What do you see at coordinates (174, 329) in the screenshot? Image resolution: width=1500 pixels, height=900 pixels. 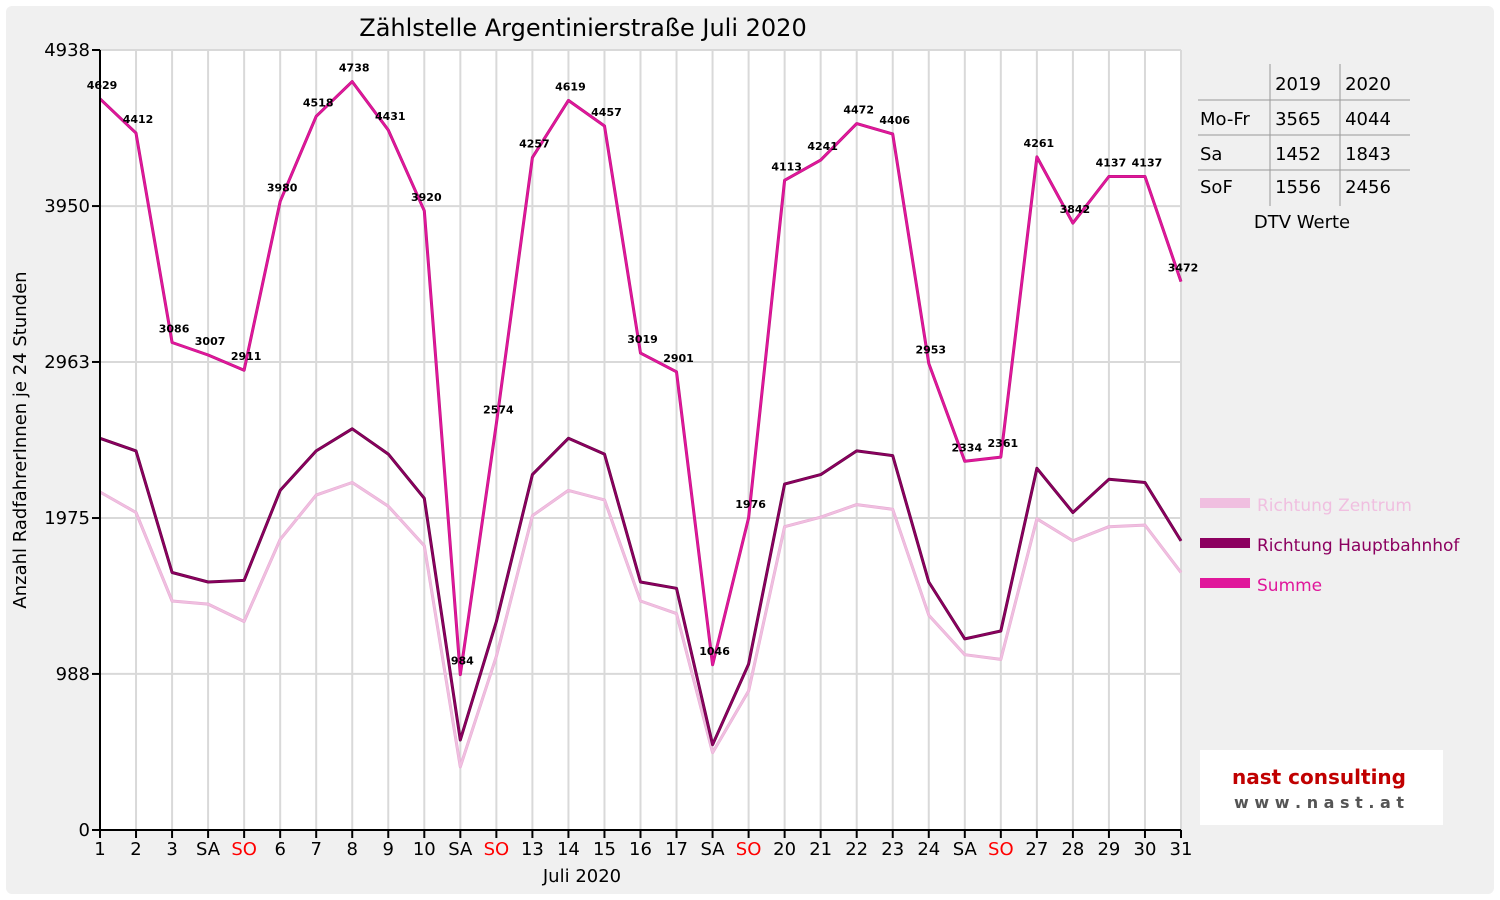 I see `data-label: 3086` at bounding box center [174, 329].